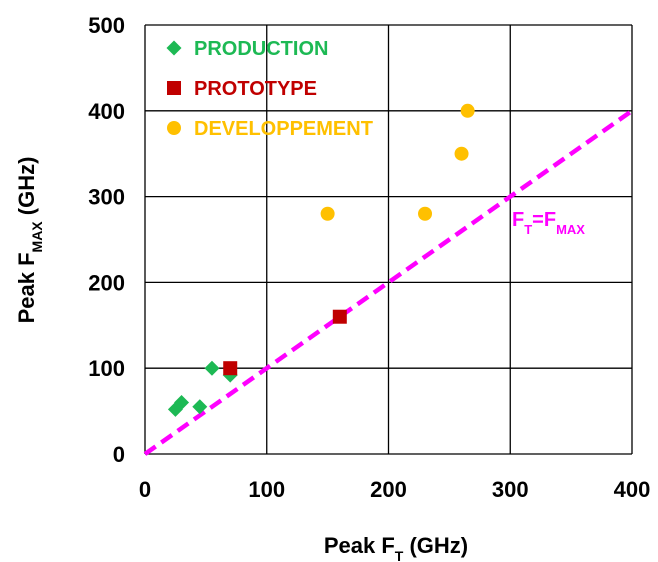 This screenshot has height=562, width=658. What do you see at coordinates (174, 88) in the screenshot?
I see `legend-marker-prototype` at bounding box center [174, 88].